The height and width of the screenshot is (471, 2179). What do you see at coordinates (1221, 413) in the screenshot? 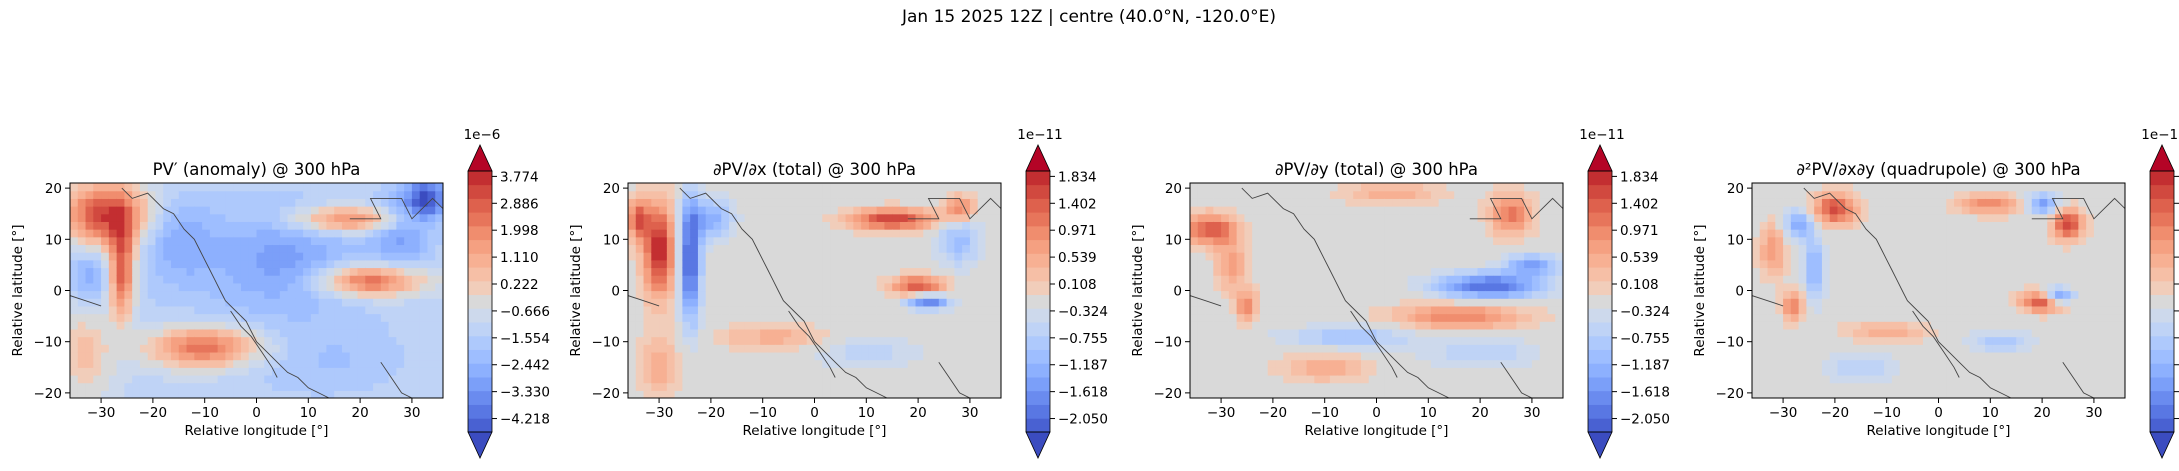
I see `x-tick-label: −30` at bounding box center [1221, 413].